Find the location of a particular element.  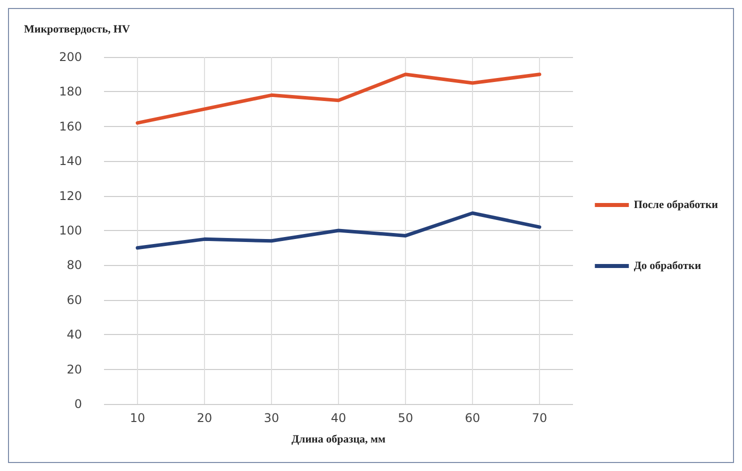

x-tick-label: 70 is located at coordinates (540, 418).